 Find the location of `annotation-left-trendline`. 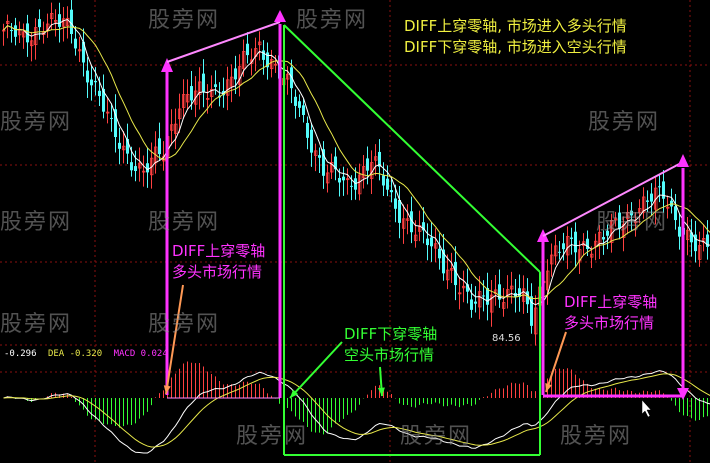

annotation-left-trendline is located at coordinates (223, 42).